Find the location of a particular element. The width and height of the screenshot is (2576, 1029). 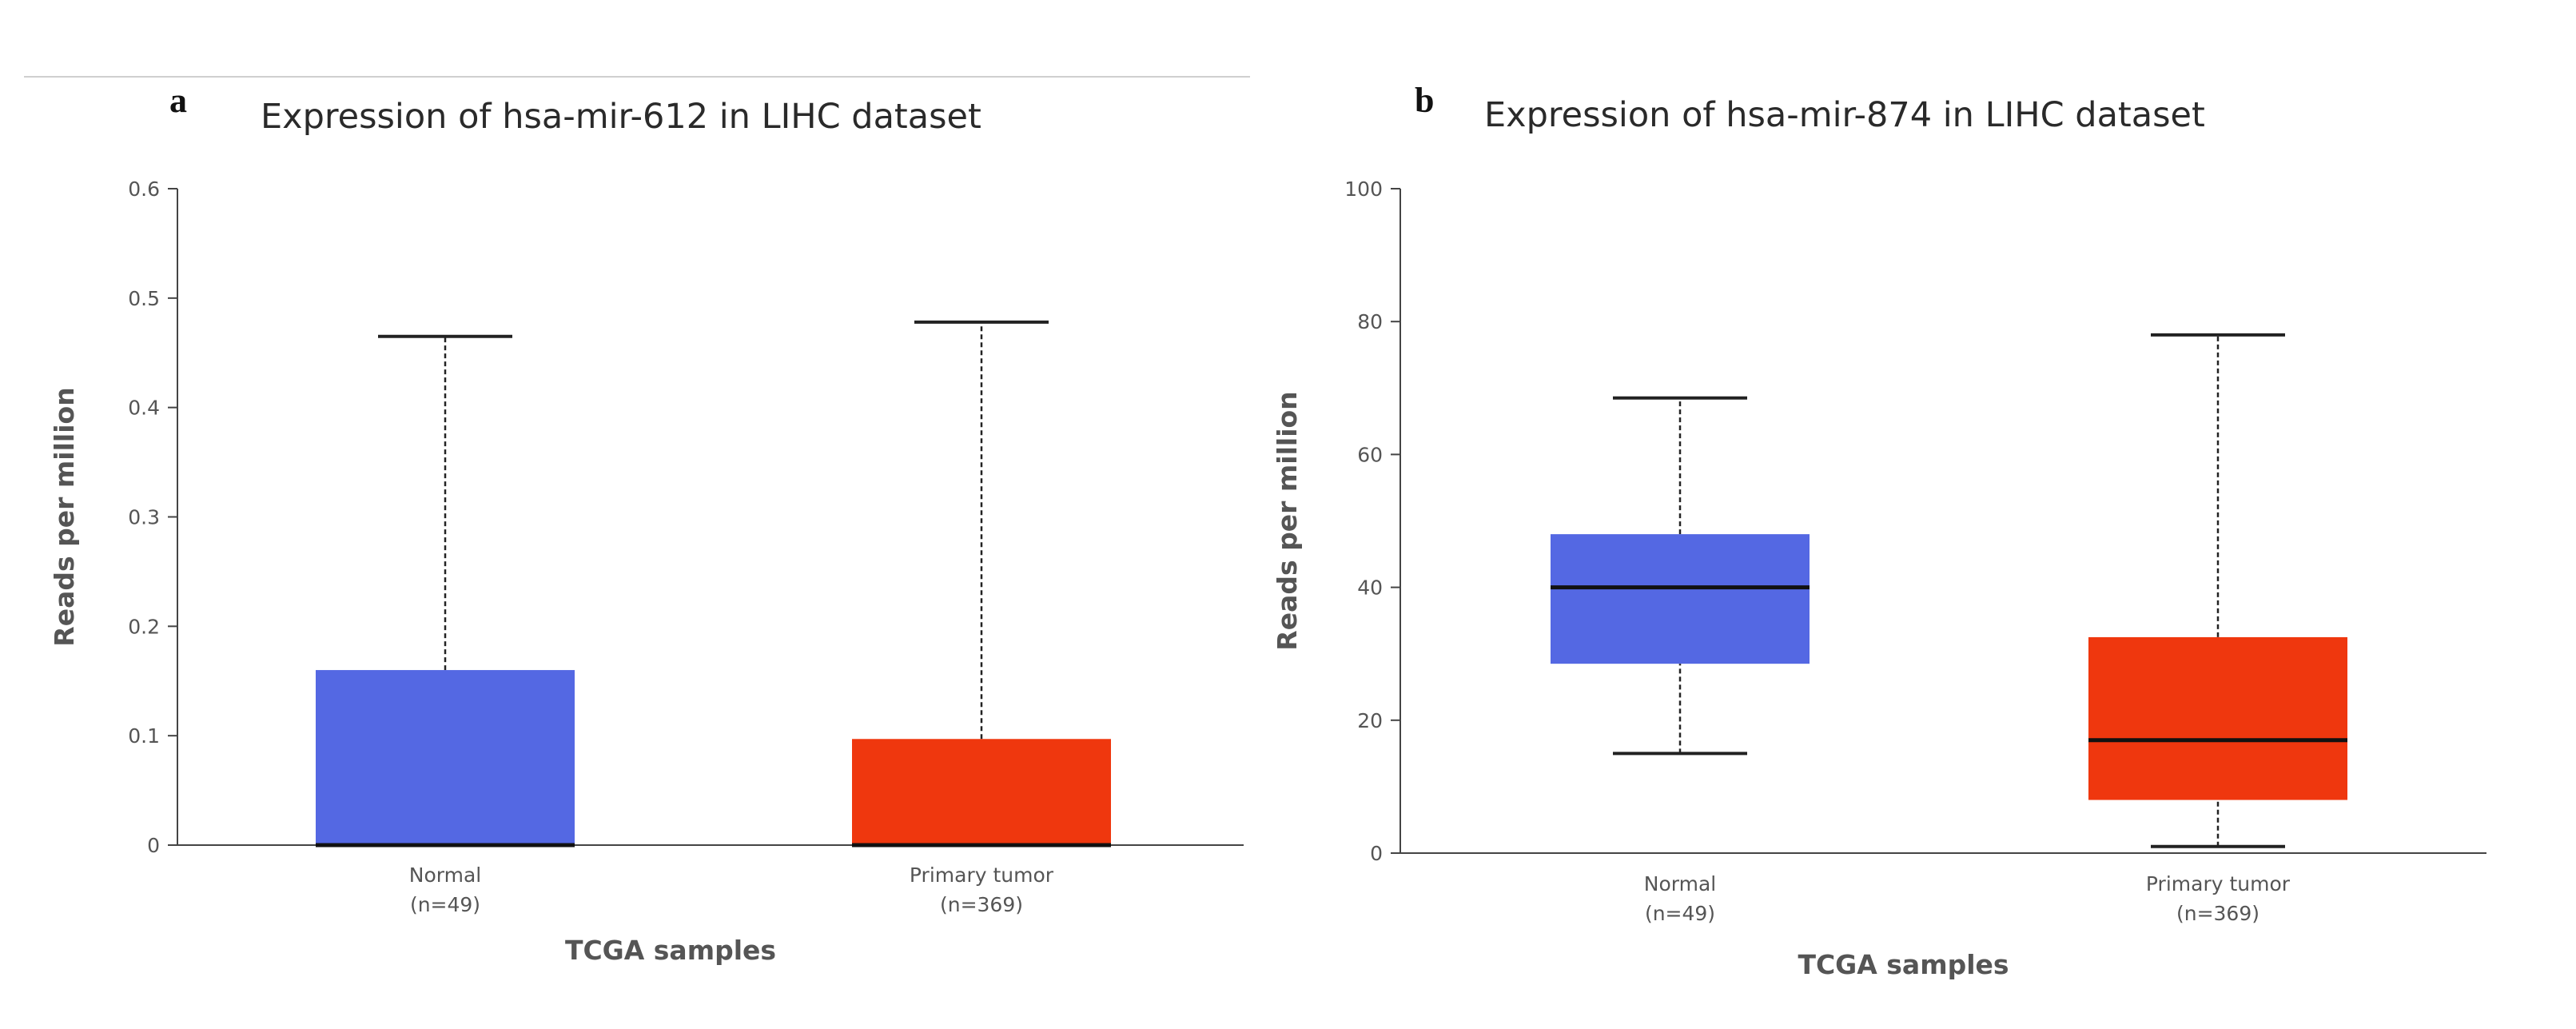

y-tick-label: 60 is located at coordinates (1370, 454).